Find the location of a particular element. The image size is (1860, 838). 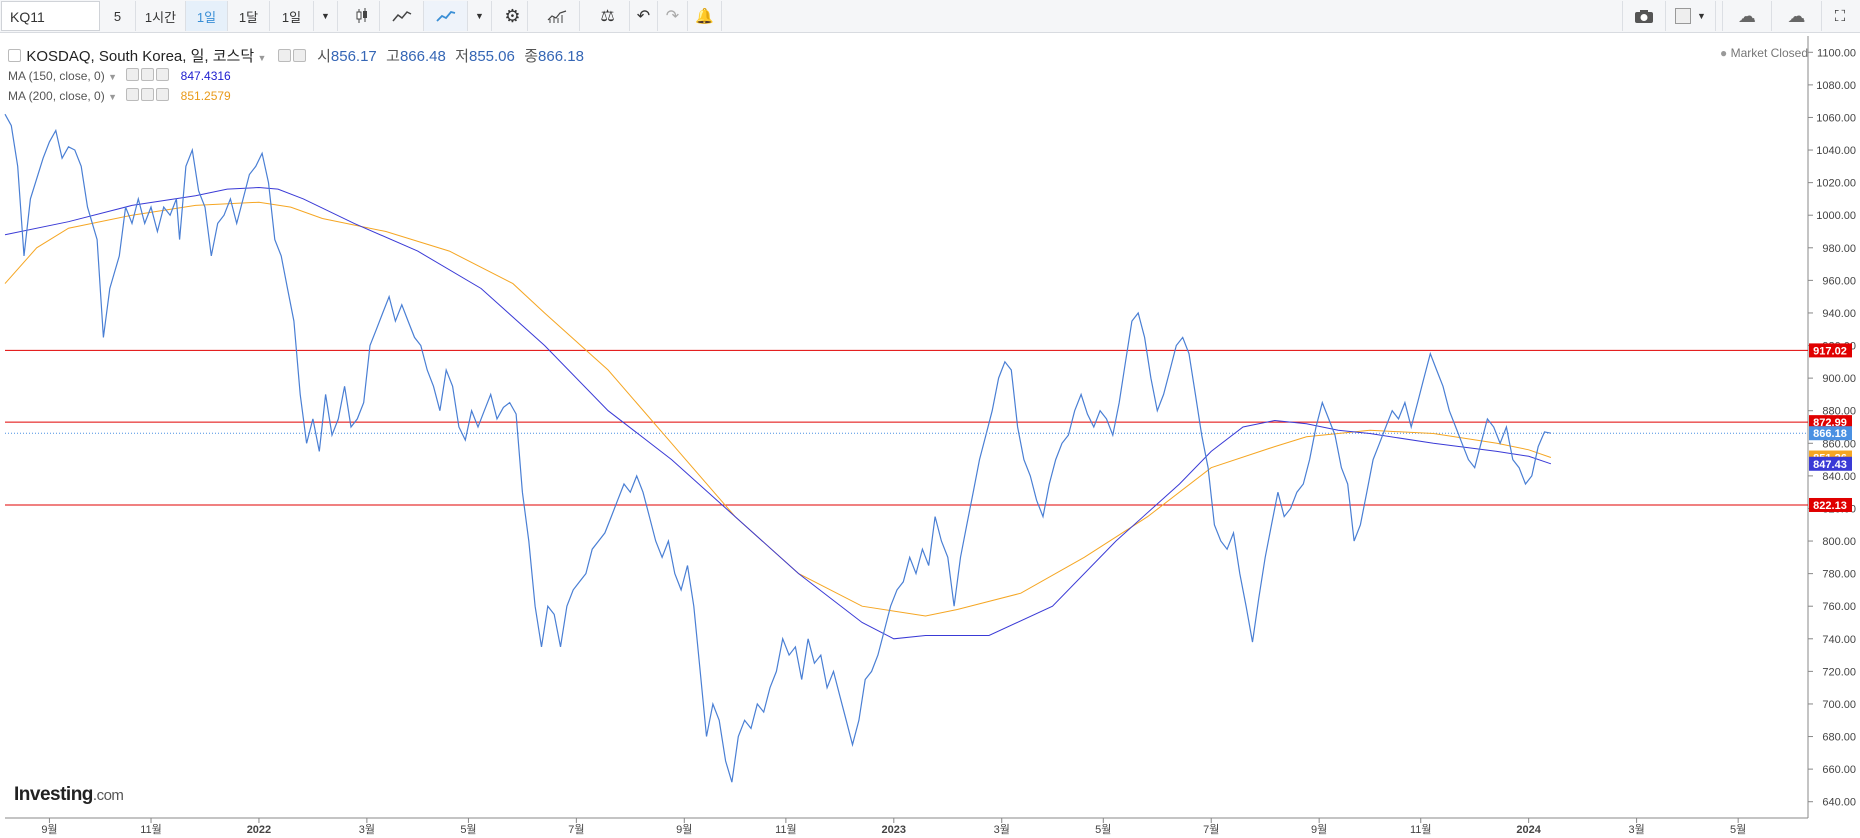

y-tick-label: 720.00 is located at coordinates (1839, 672).